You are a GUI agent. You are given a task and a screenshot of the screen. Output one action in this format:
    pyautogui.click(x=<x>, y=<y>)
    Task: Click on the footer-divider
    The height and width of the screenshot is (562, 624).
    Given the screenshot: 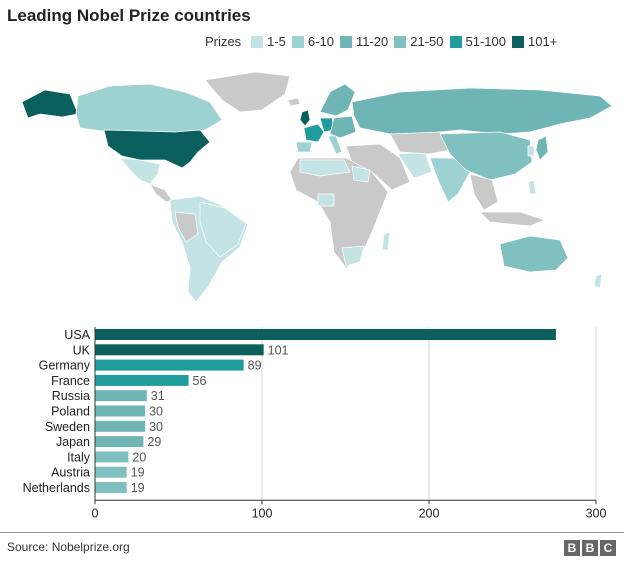 What is the action you would take?
    pyautogui.click(x=312, y=532)
    